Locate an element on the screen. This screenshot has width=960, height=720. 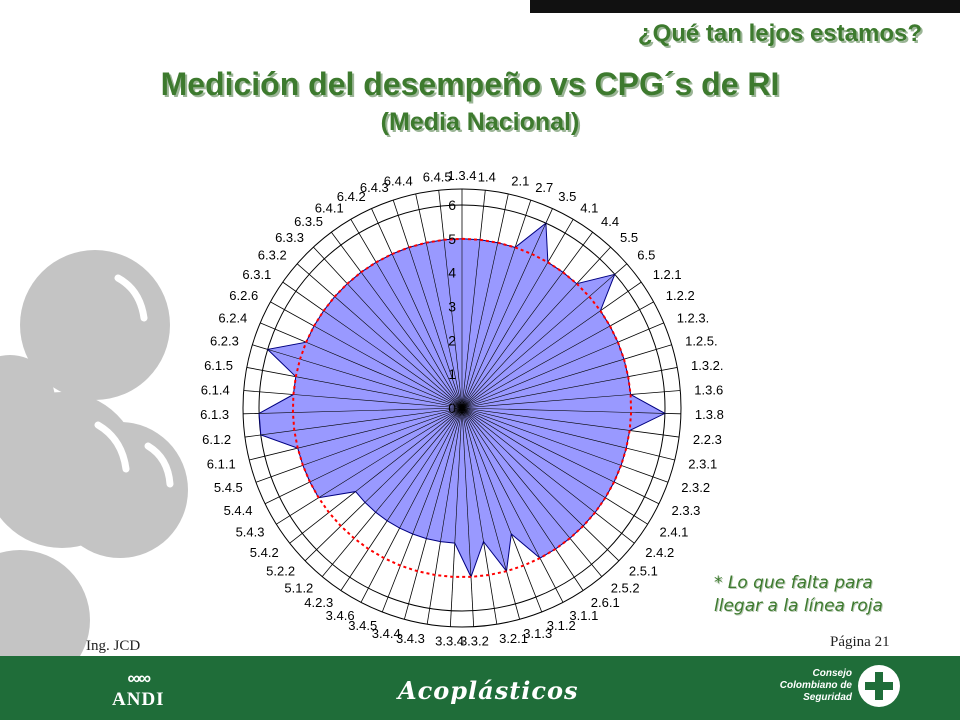
radar-category-label: 2.5.2 is located at coordinates (625, 587).